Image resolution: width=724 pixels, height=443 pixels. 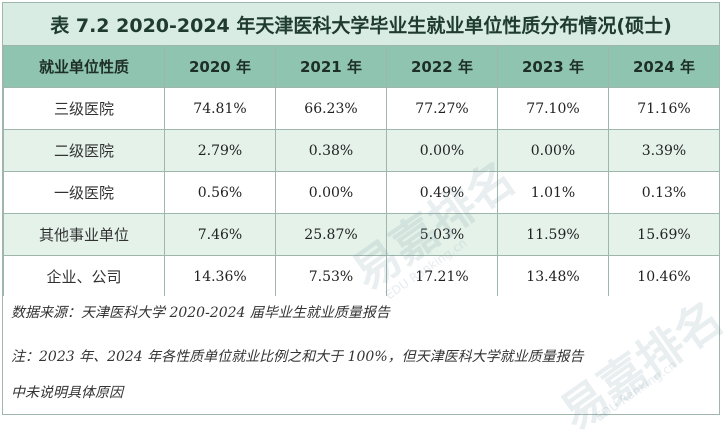 What do you see at coordinates (200, 313) in the screenshot?
I see `source-note: 数据来源：天津医科大学 2020-2024 届毕业生就业质量报告` at bounding box center [200, 313].